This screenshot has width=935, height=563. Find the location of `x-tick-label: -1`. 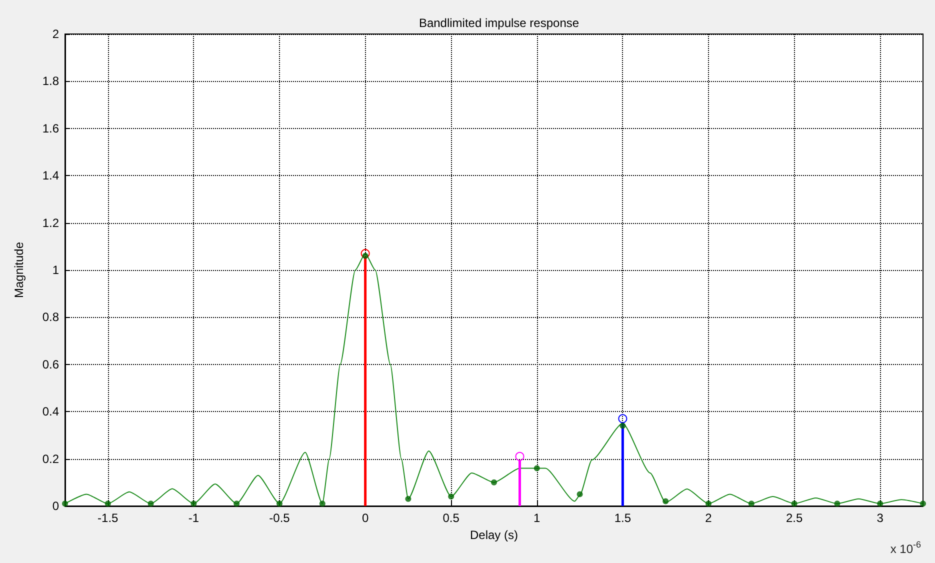

x-tick-label: -1 is located at coordinates (194, 518).